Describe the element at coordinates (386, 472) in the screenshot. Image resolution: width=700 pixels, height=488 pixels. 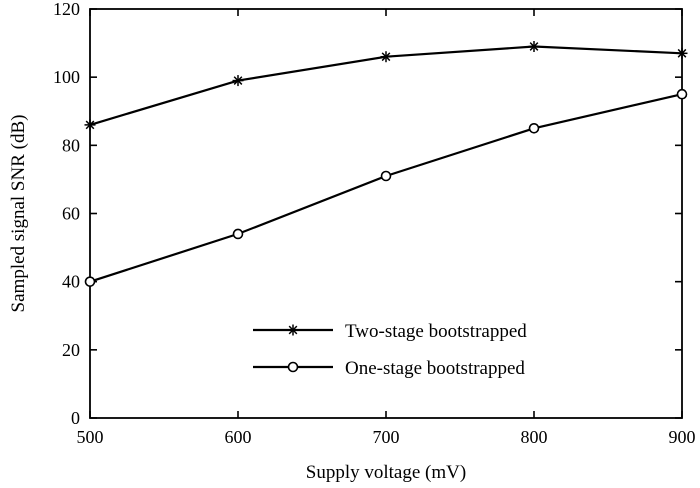
I see `x-axis-label: Supply voltage (mV)` at that location.